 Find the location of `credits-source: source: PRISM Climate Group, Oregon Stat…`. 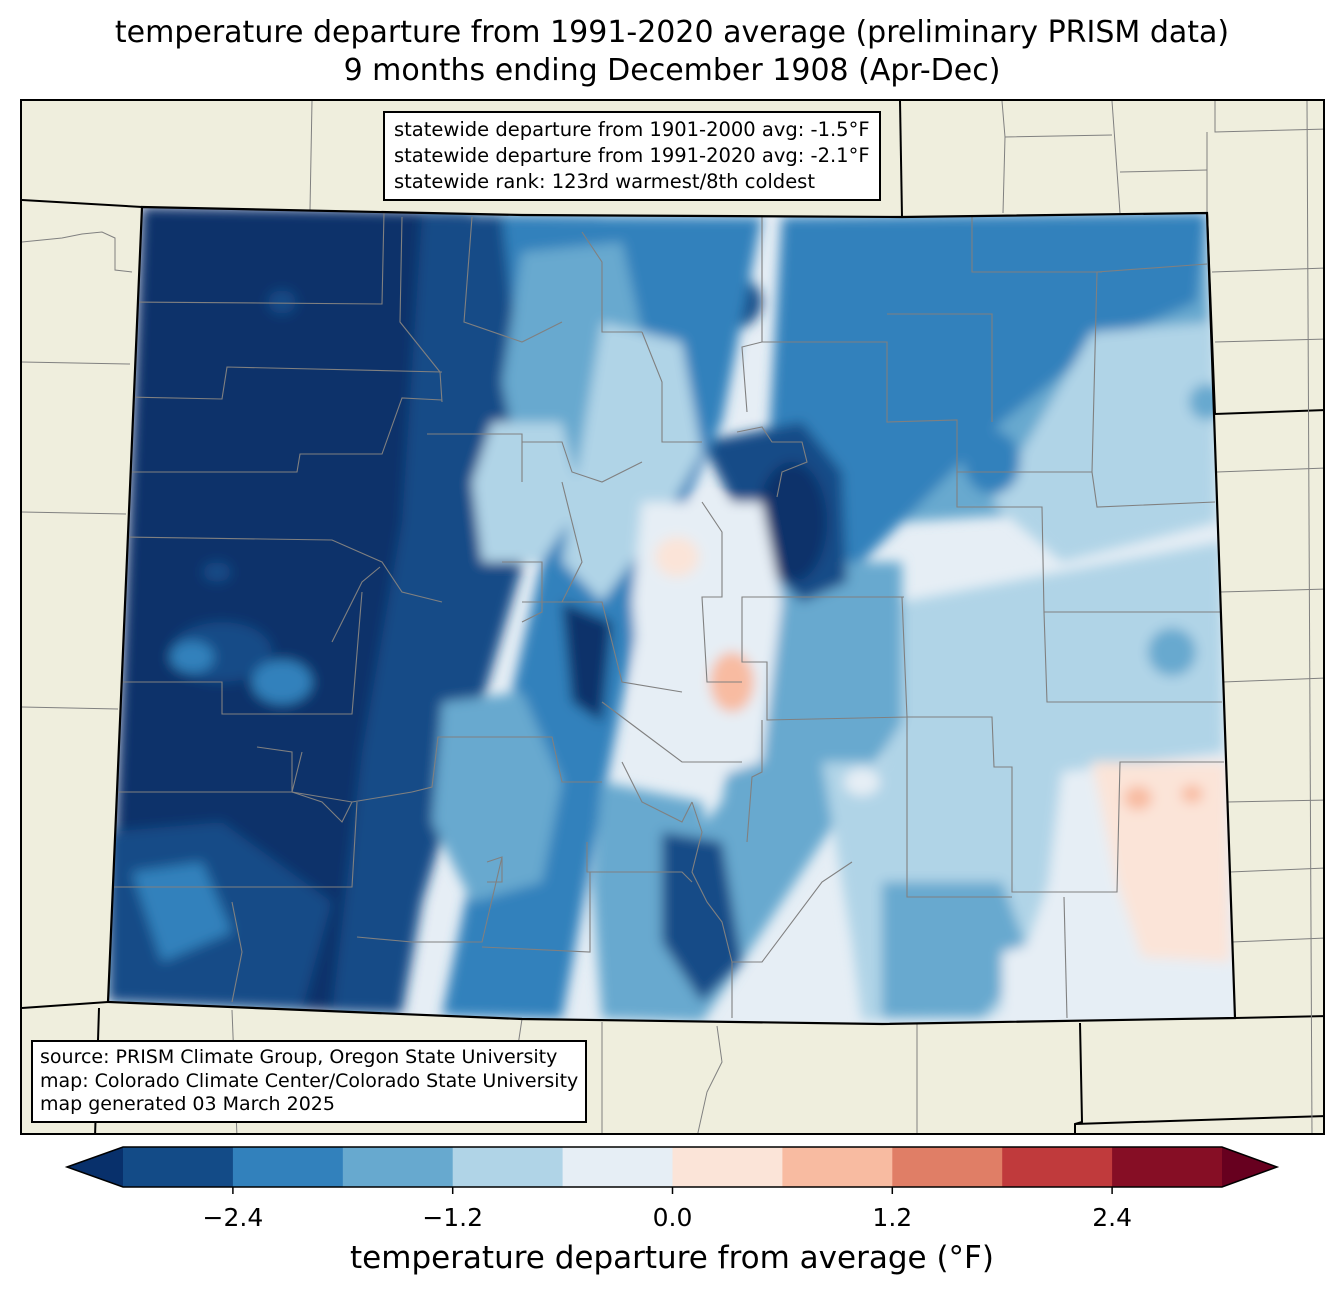

credits-source: source: PRISM Climate Group, Oregon Stat… is located at coordinates (299, 1057).